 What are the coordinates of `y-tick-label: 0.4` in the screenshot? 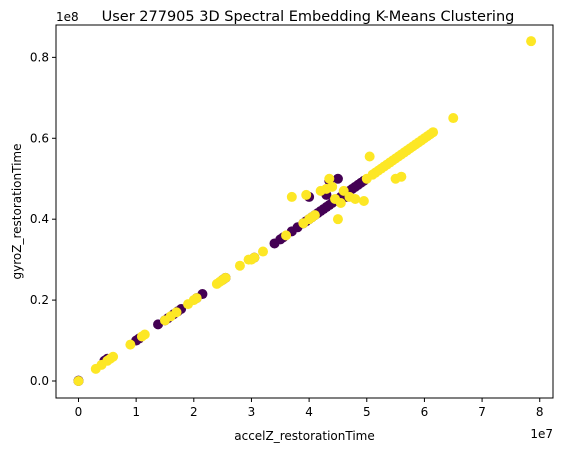 It's located at (39, 219).